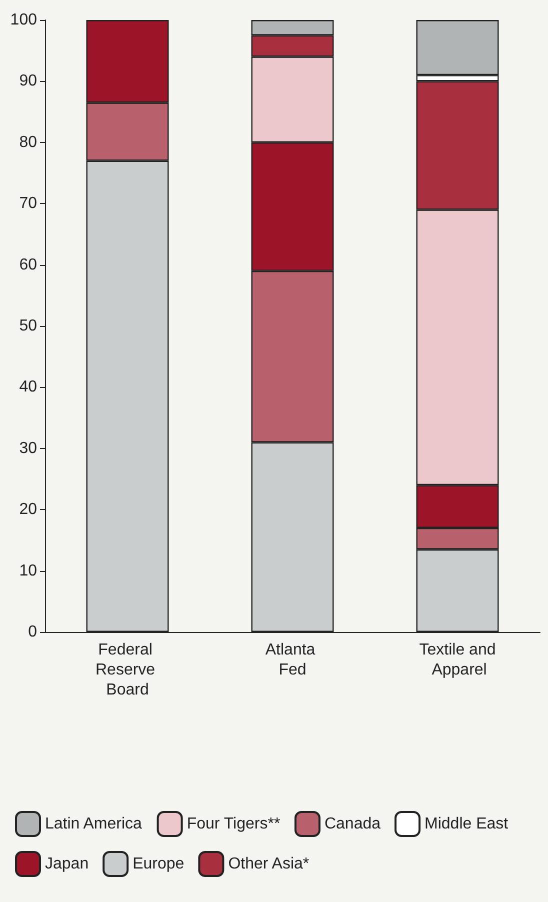 Image resolution: width=548 pixels, height=902 pixels. Describe the element at coordinates (93, 824) in the screenshot. I see `legend-label: Latin America` at that location.